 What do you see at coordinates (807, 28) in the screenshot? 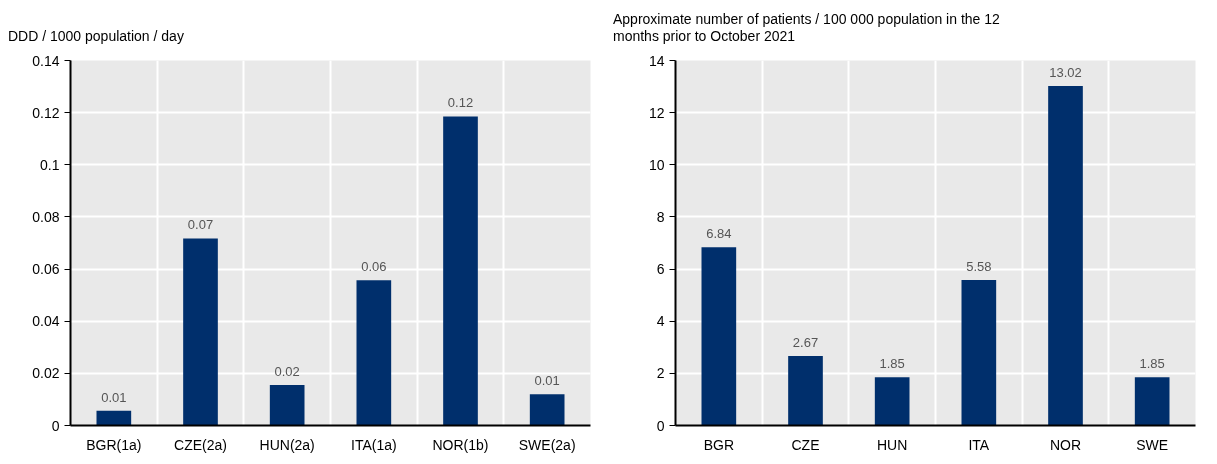
I see `y-axis-title: Approximate number of patients / 100 000 population in the 12 months prior to October 2021` at bounding box center [807, 28].